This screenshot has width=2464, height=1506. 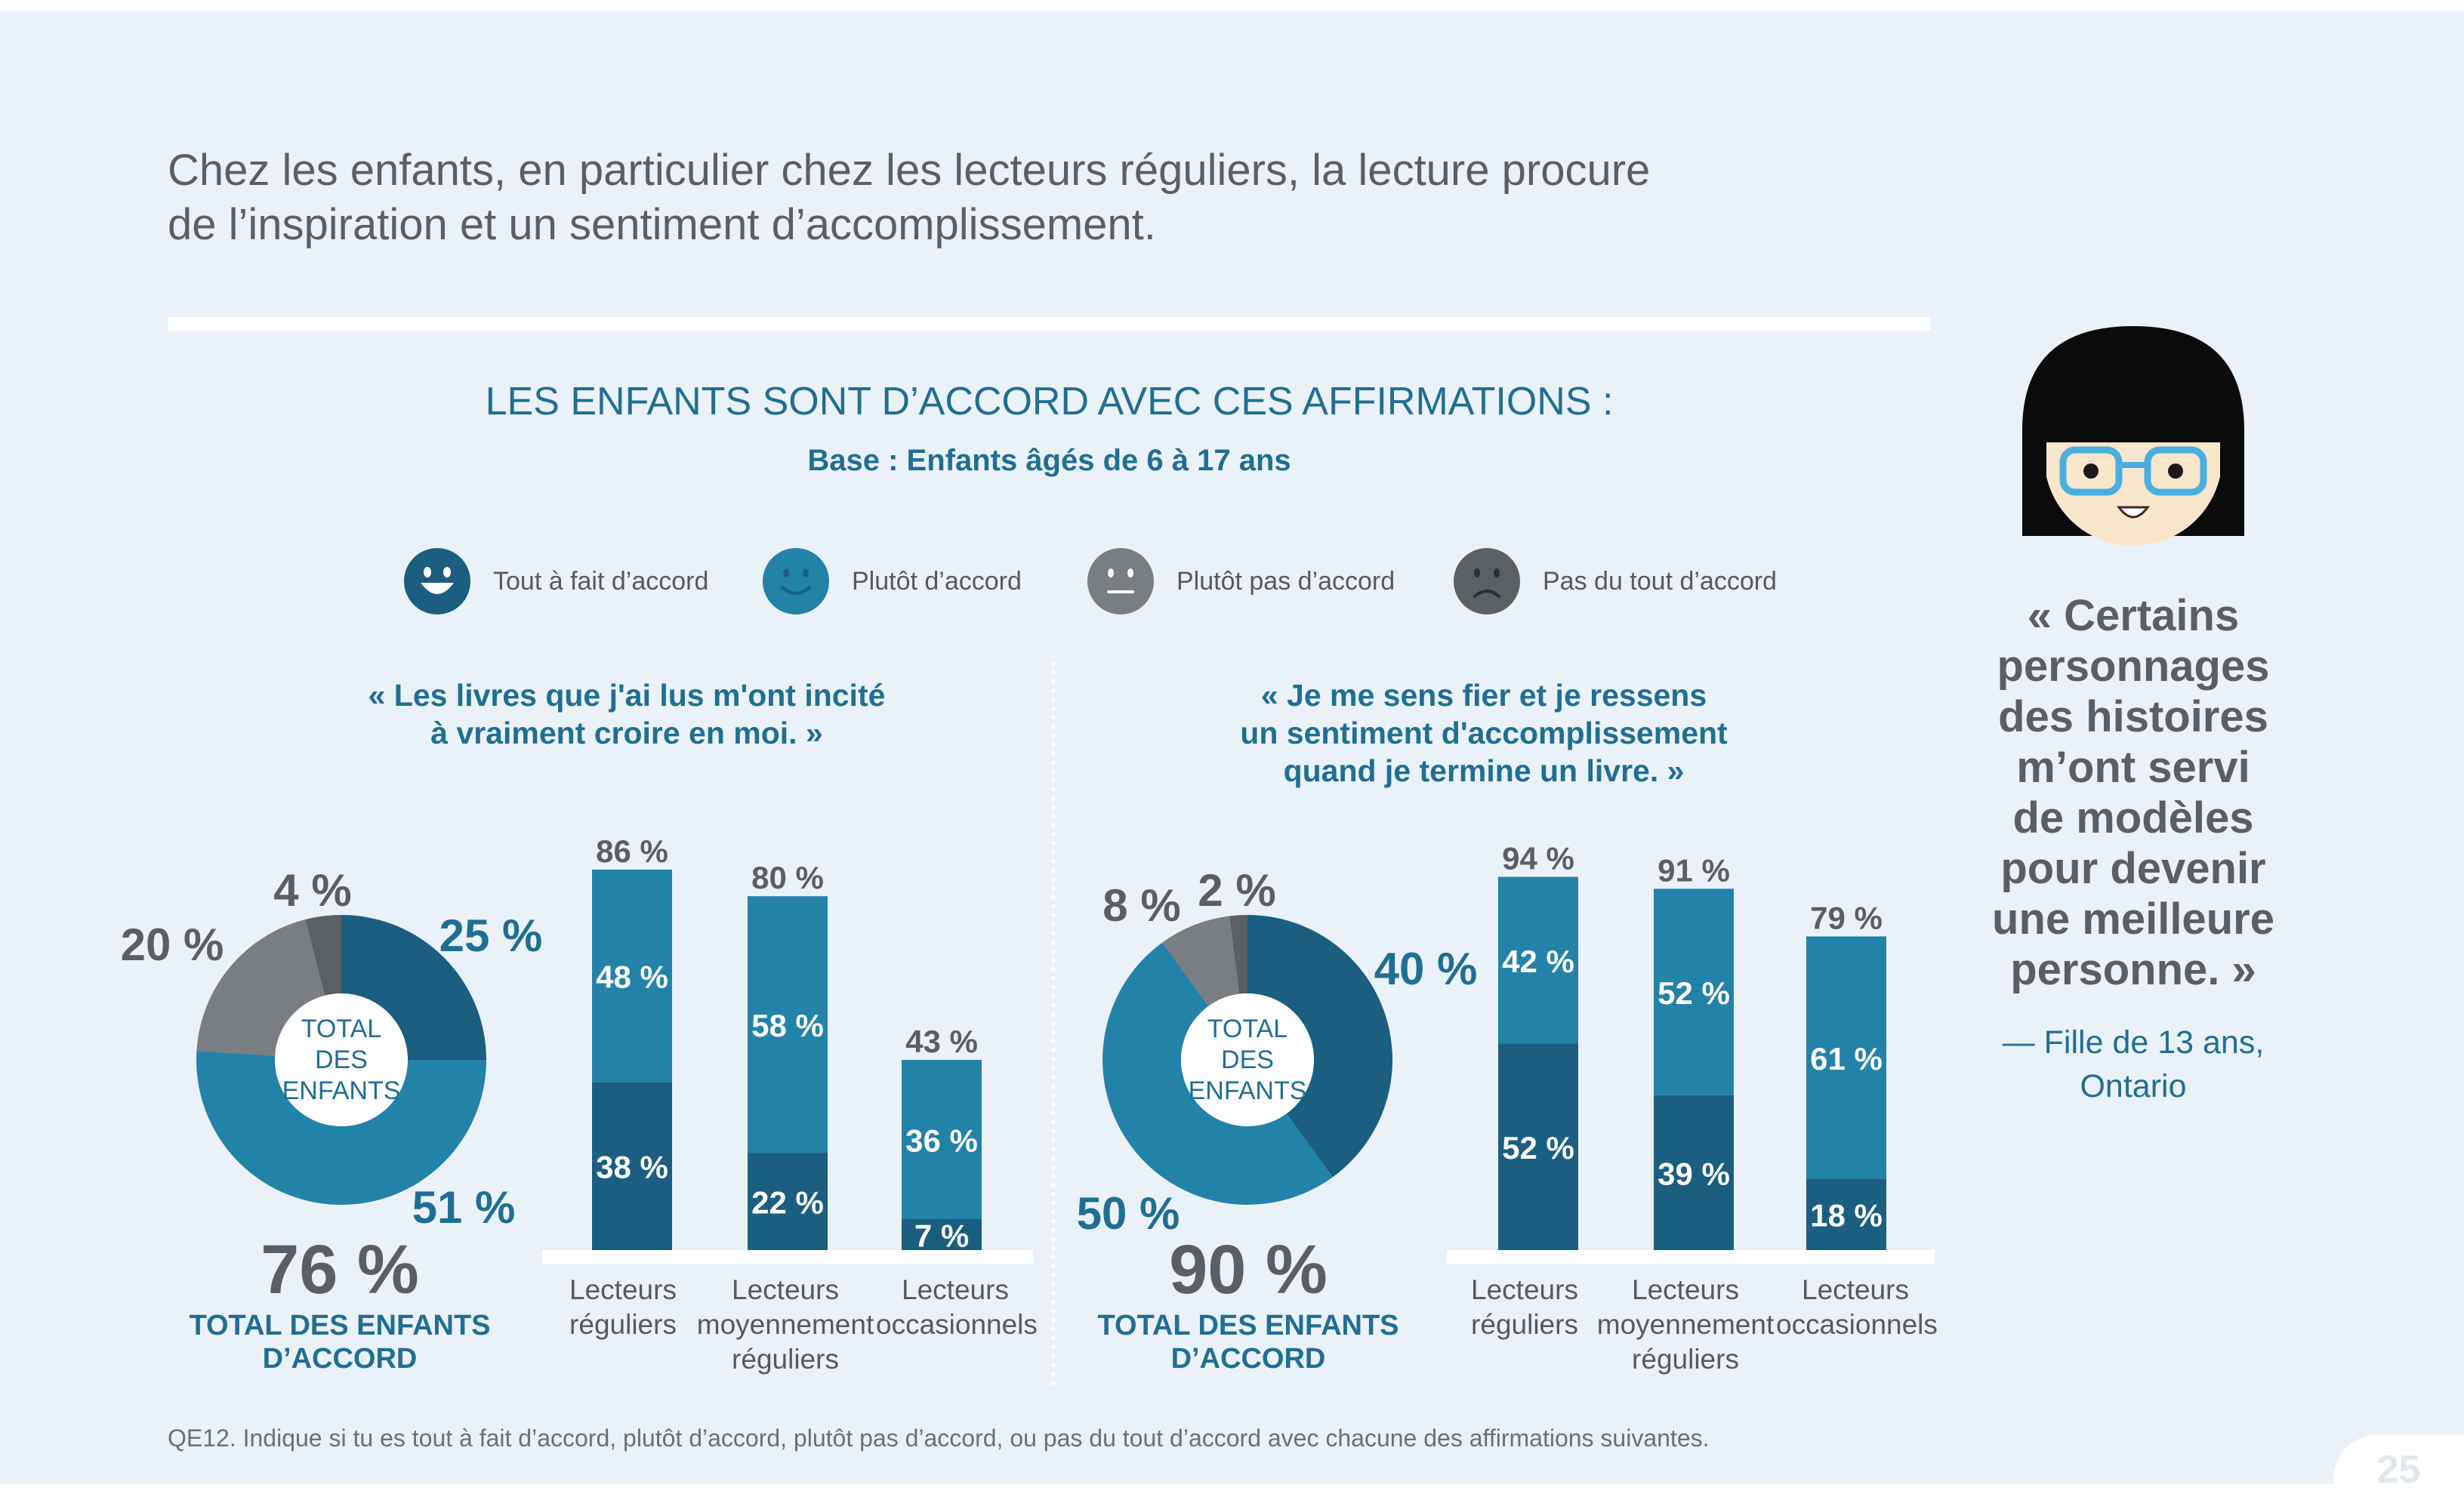 I want to click on side-quote-line: personne. », so click(x=2133, y=969).